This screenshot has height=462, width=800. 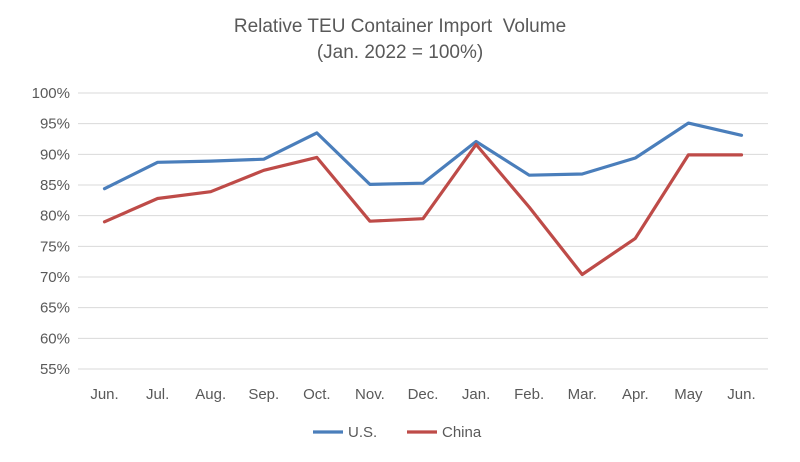 I want to click on y-tick-label: 60%, so click(x=55, y=338).